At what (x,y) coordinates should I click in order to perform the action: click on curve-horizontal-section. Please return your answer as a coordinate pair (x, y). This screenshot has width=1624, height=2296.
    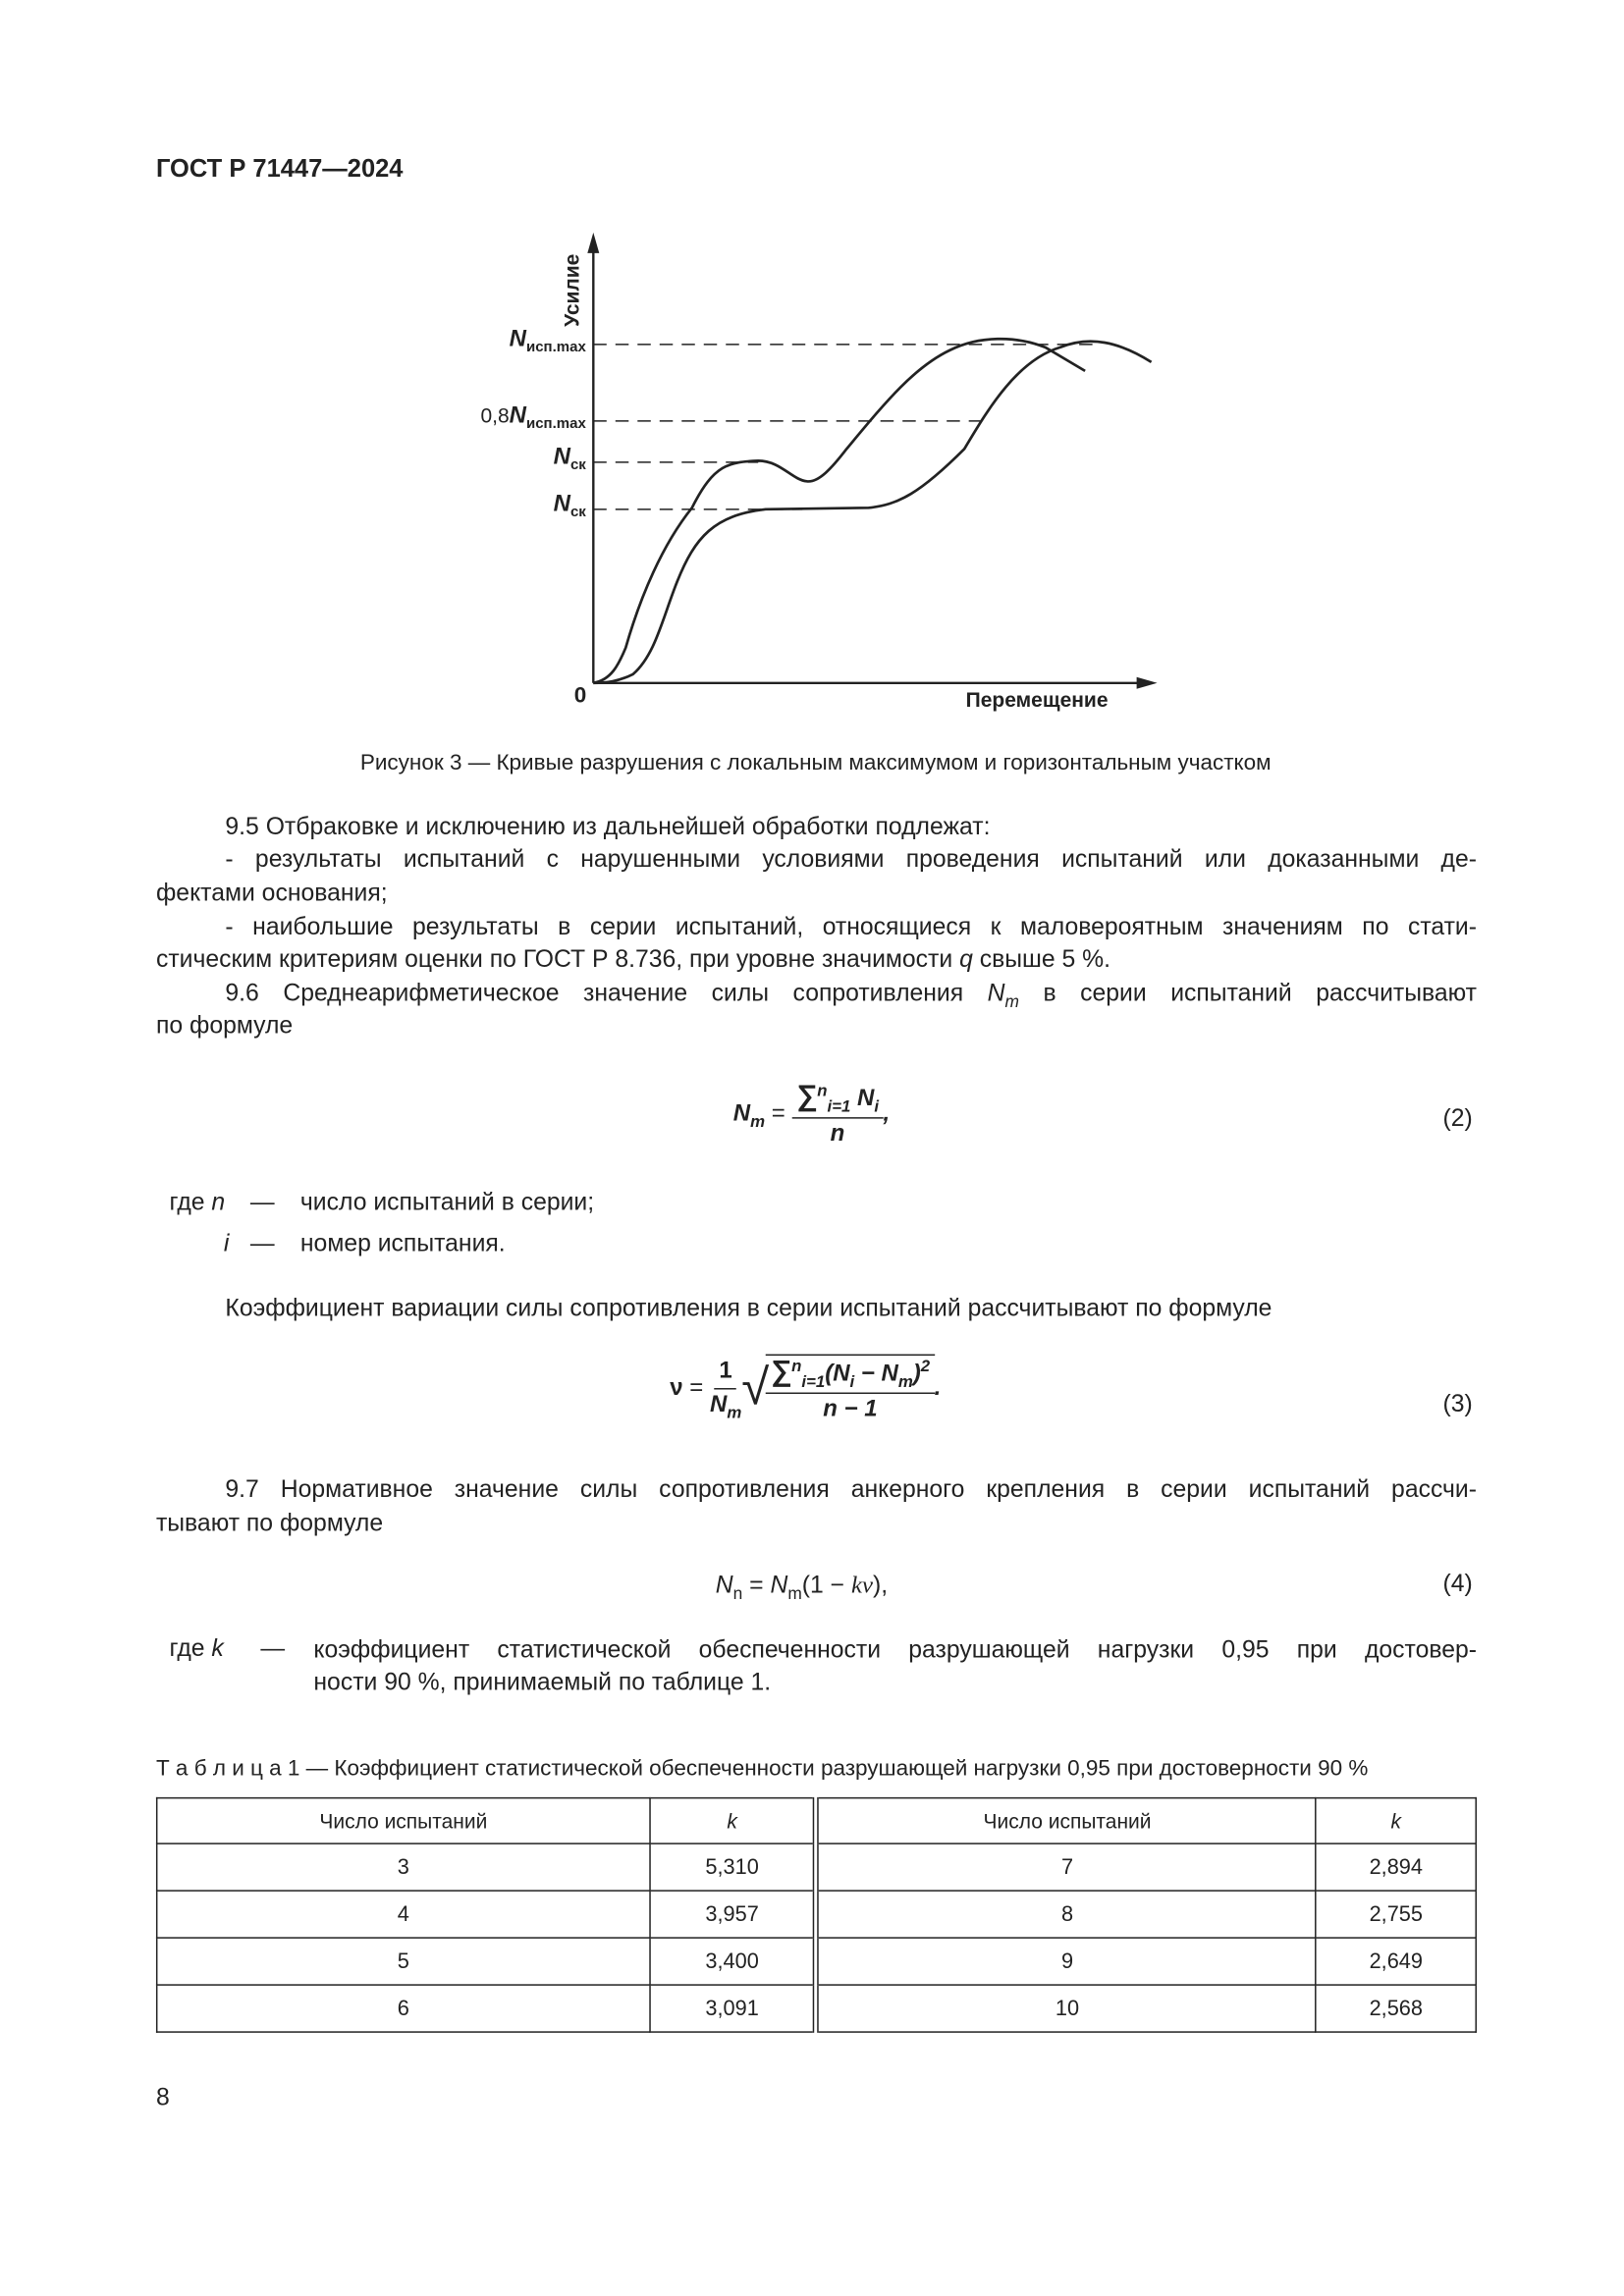
    Looking at the image, I should click on (873, 512).